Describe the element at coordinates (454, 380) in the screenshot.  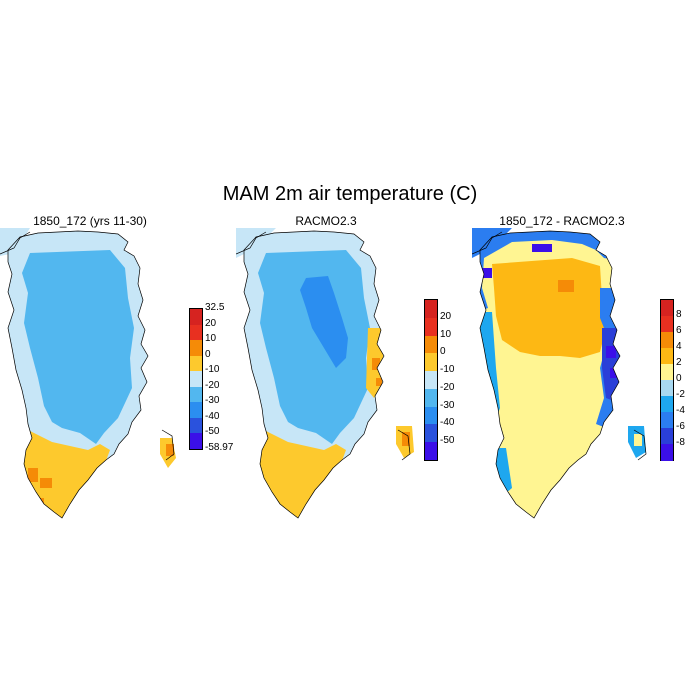
I see `colorbar-racmo: 20 10 0 -10 -20 -30 -40 -50` at that location.